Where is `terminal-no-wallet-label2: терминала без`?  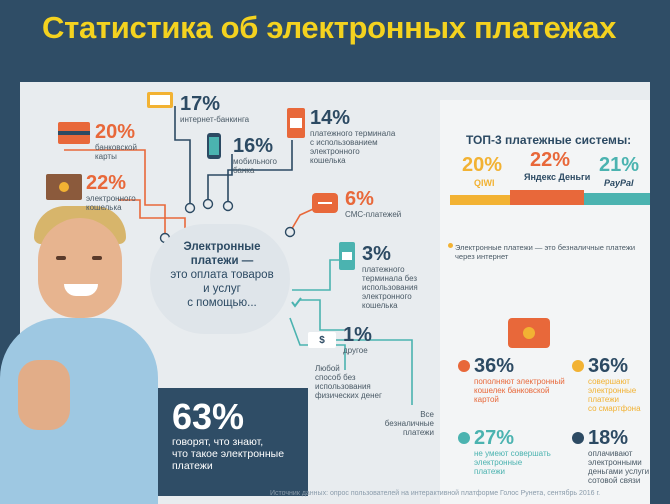 terminal-no-wallet-label2: терминала без is located at coordinates (390, 278).